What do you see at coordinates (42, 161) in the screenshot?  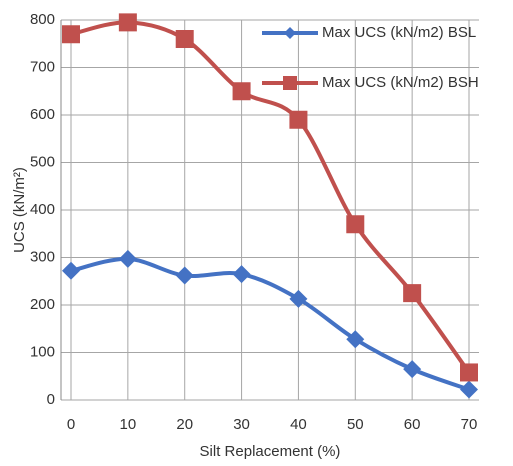 I see `y-tick-label: 500` at bounding box center [42, 161].